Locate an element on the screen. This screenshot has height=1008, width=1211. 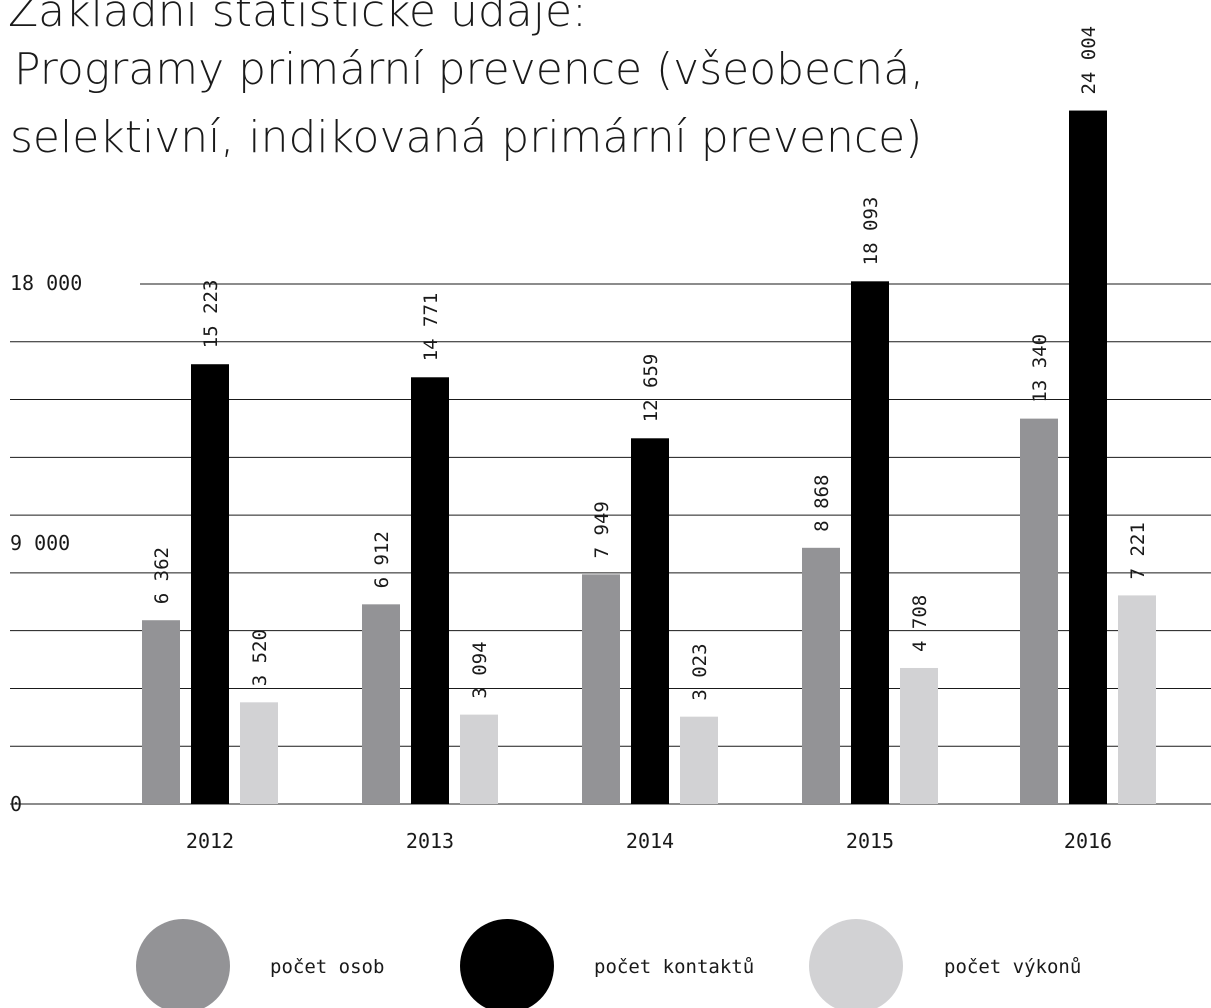
y-axis-labels: 0 9 000 18 000 is located at coordinates (46, 543).